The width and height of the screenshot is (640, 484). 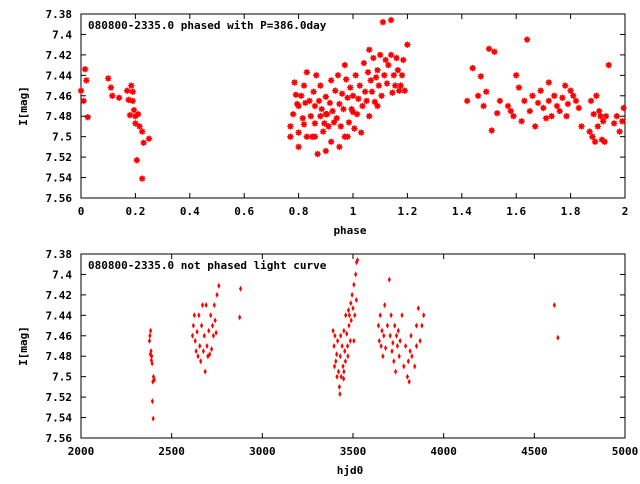 I want to click on unphased-x-tick-label: 5000, so click(x=625, y=451).